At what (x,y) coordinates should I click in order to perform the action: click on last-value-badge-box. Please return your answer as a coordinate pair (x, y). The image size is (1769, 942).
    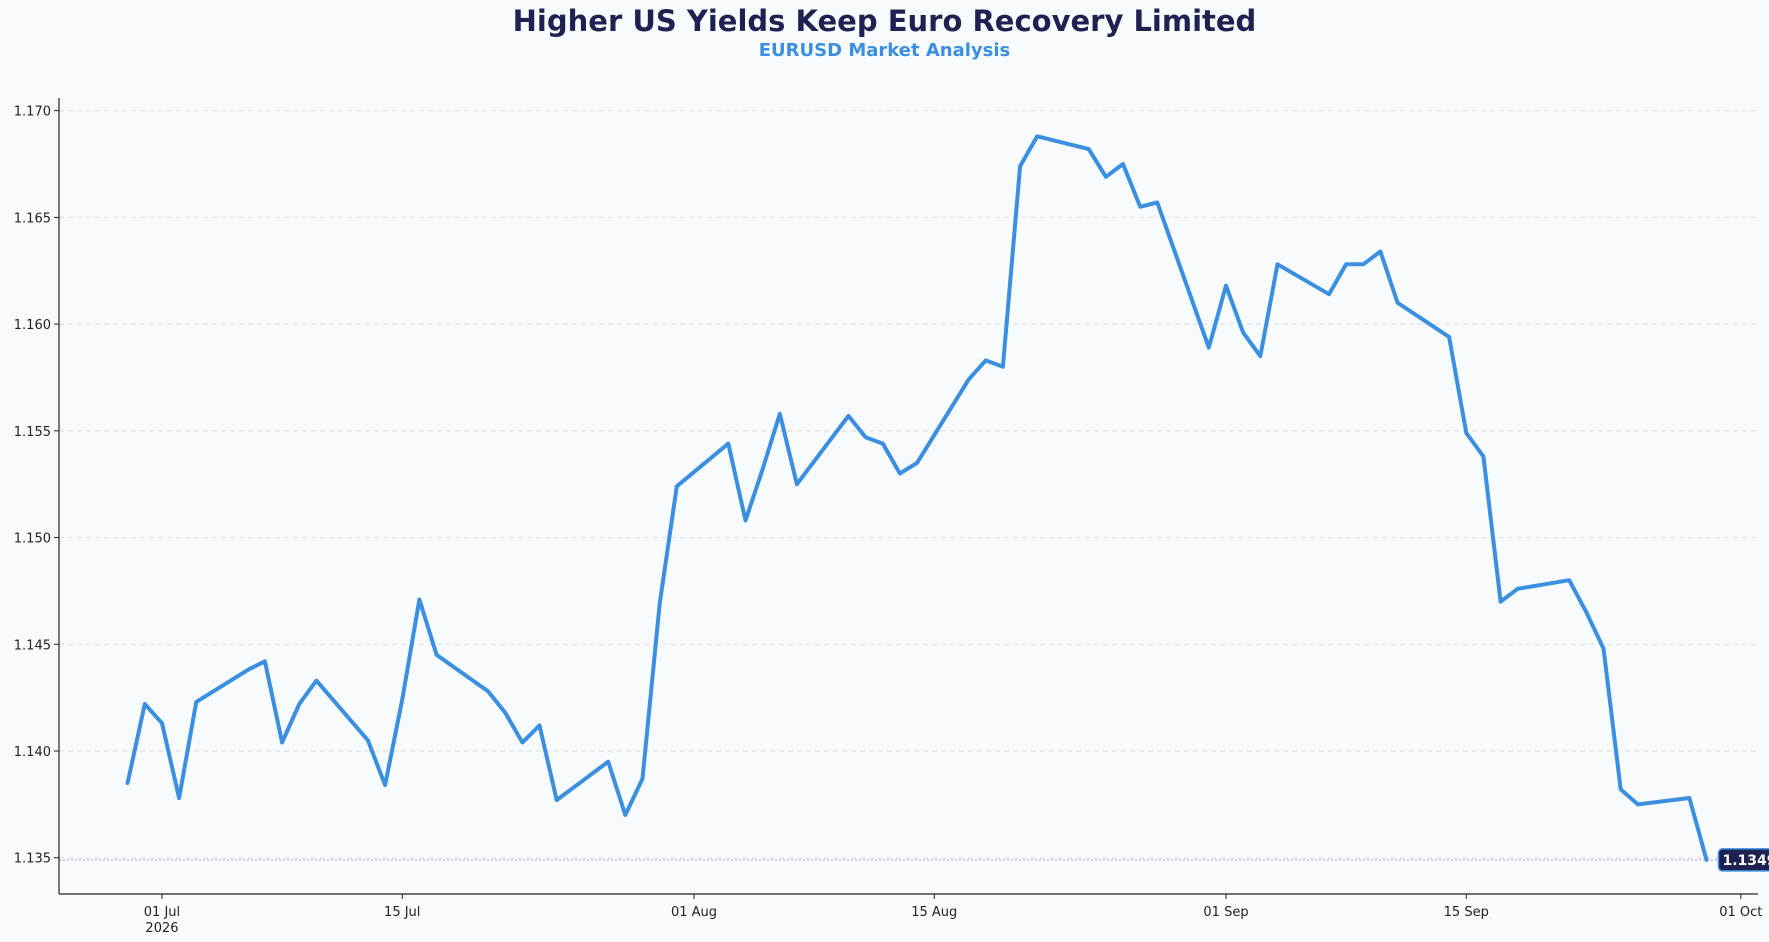
    Looking at the image, I should click on (1743, 860).